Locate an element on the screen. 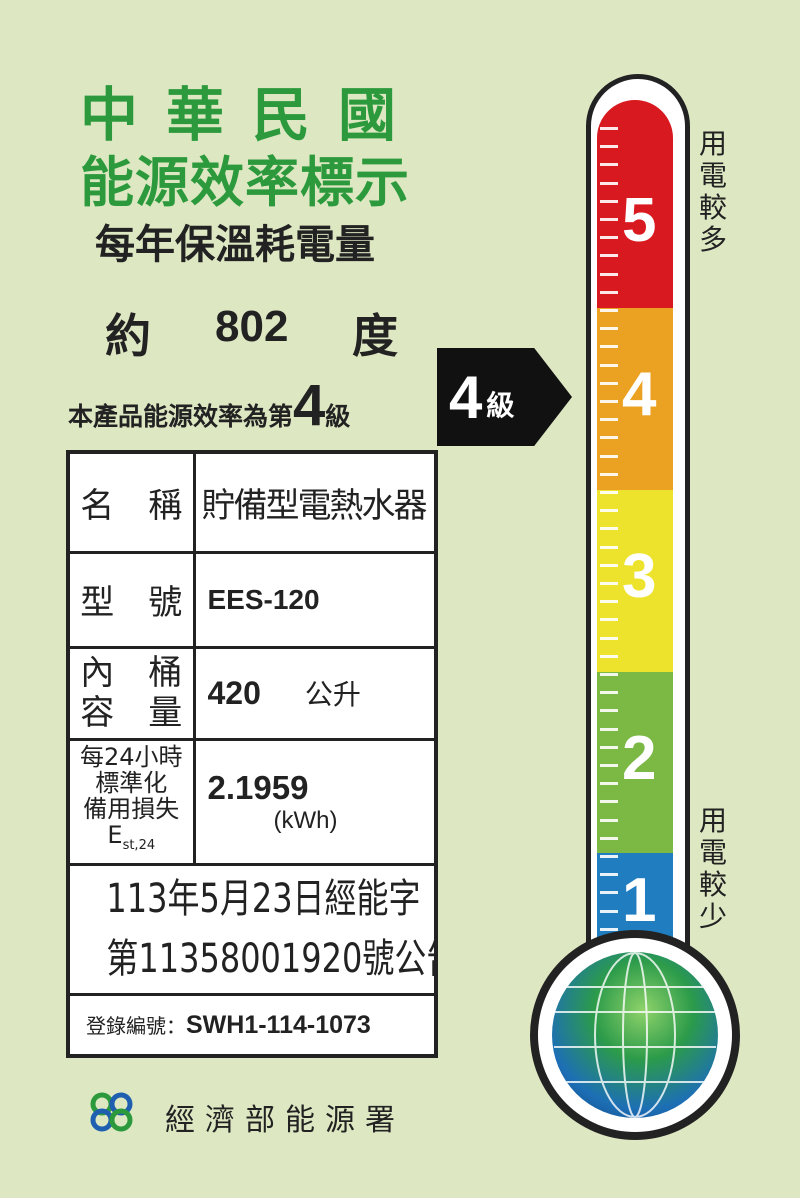 The height and width of the screenshot is (1198, 800). notice-line-2: 第11358001920號公告 is located at coordinates (271, 959).